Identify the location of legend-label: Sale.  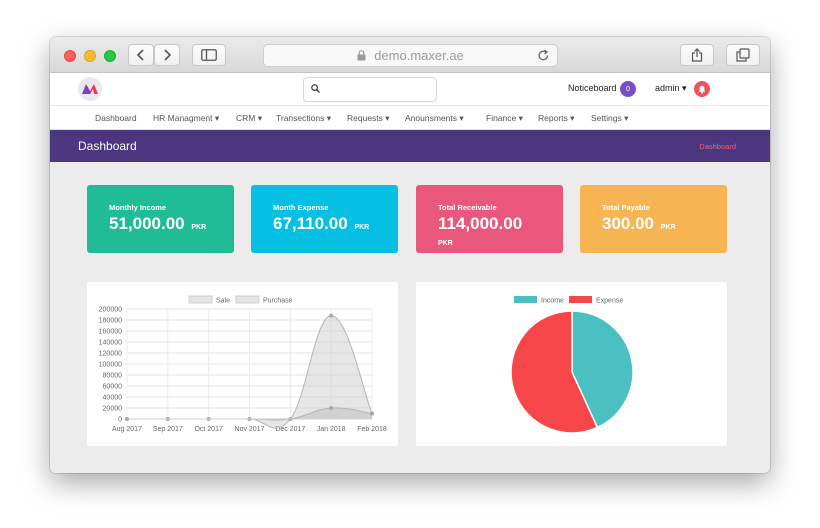
(223, 301).